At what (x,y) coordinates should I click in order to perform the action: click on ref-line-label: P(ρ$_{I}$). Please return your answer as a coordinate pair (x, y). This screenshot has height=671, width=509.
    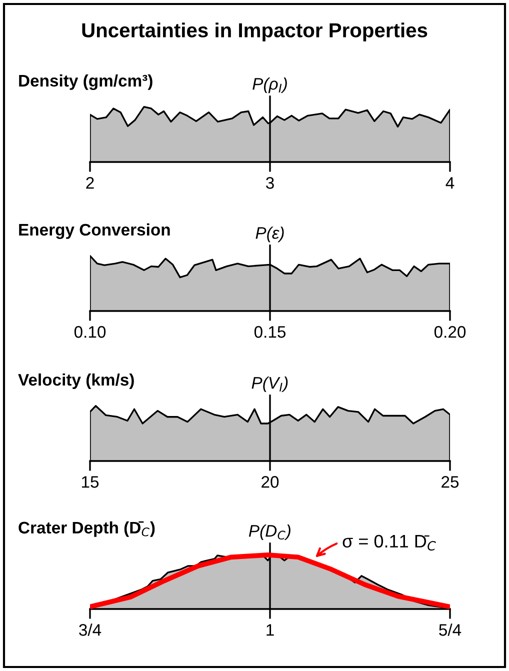
    Looking at the image, I should click on (269, 86).